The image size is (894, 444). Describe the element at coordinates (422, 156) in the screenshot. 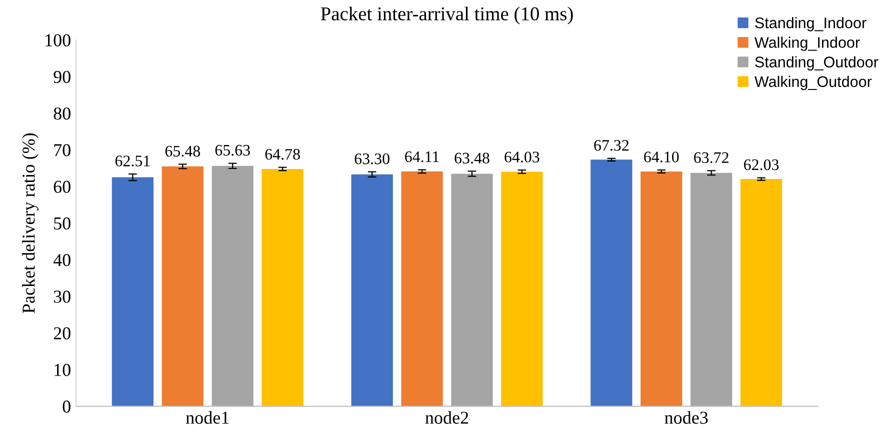

I see `data-label: 64.11` at that location.